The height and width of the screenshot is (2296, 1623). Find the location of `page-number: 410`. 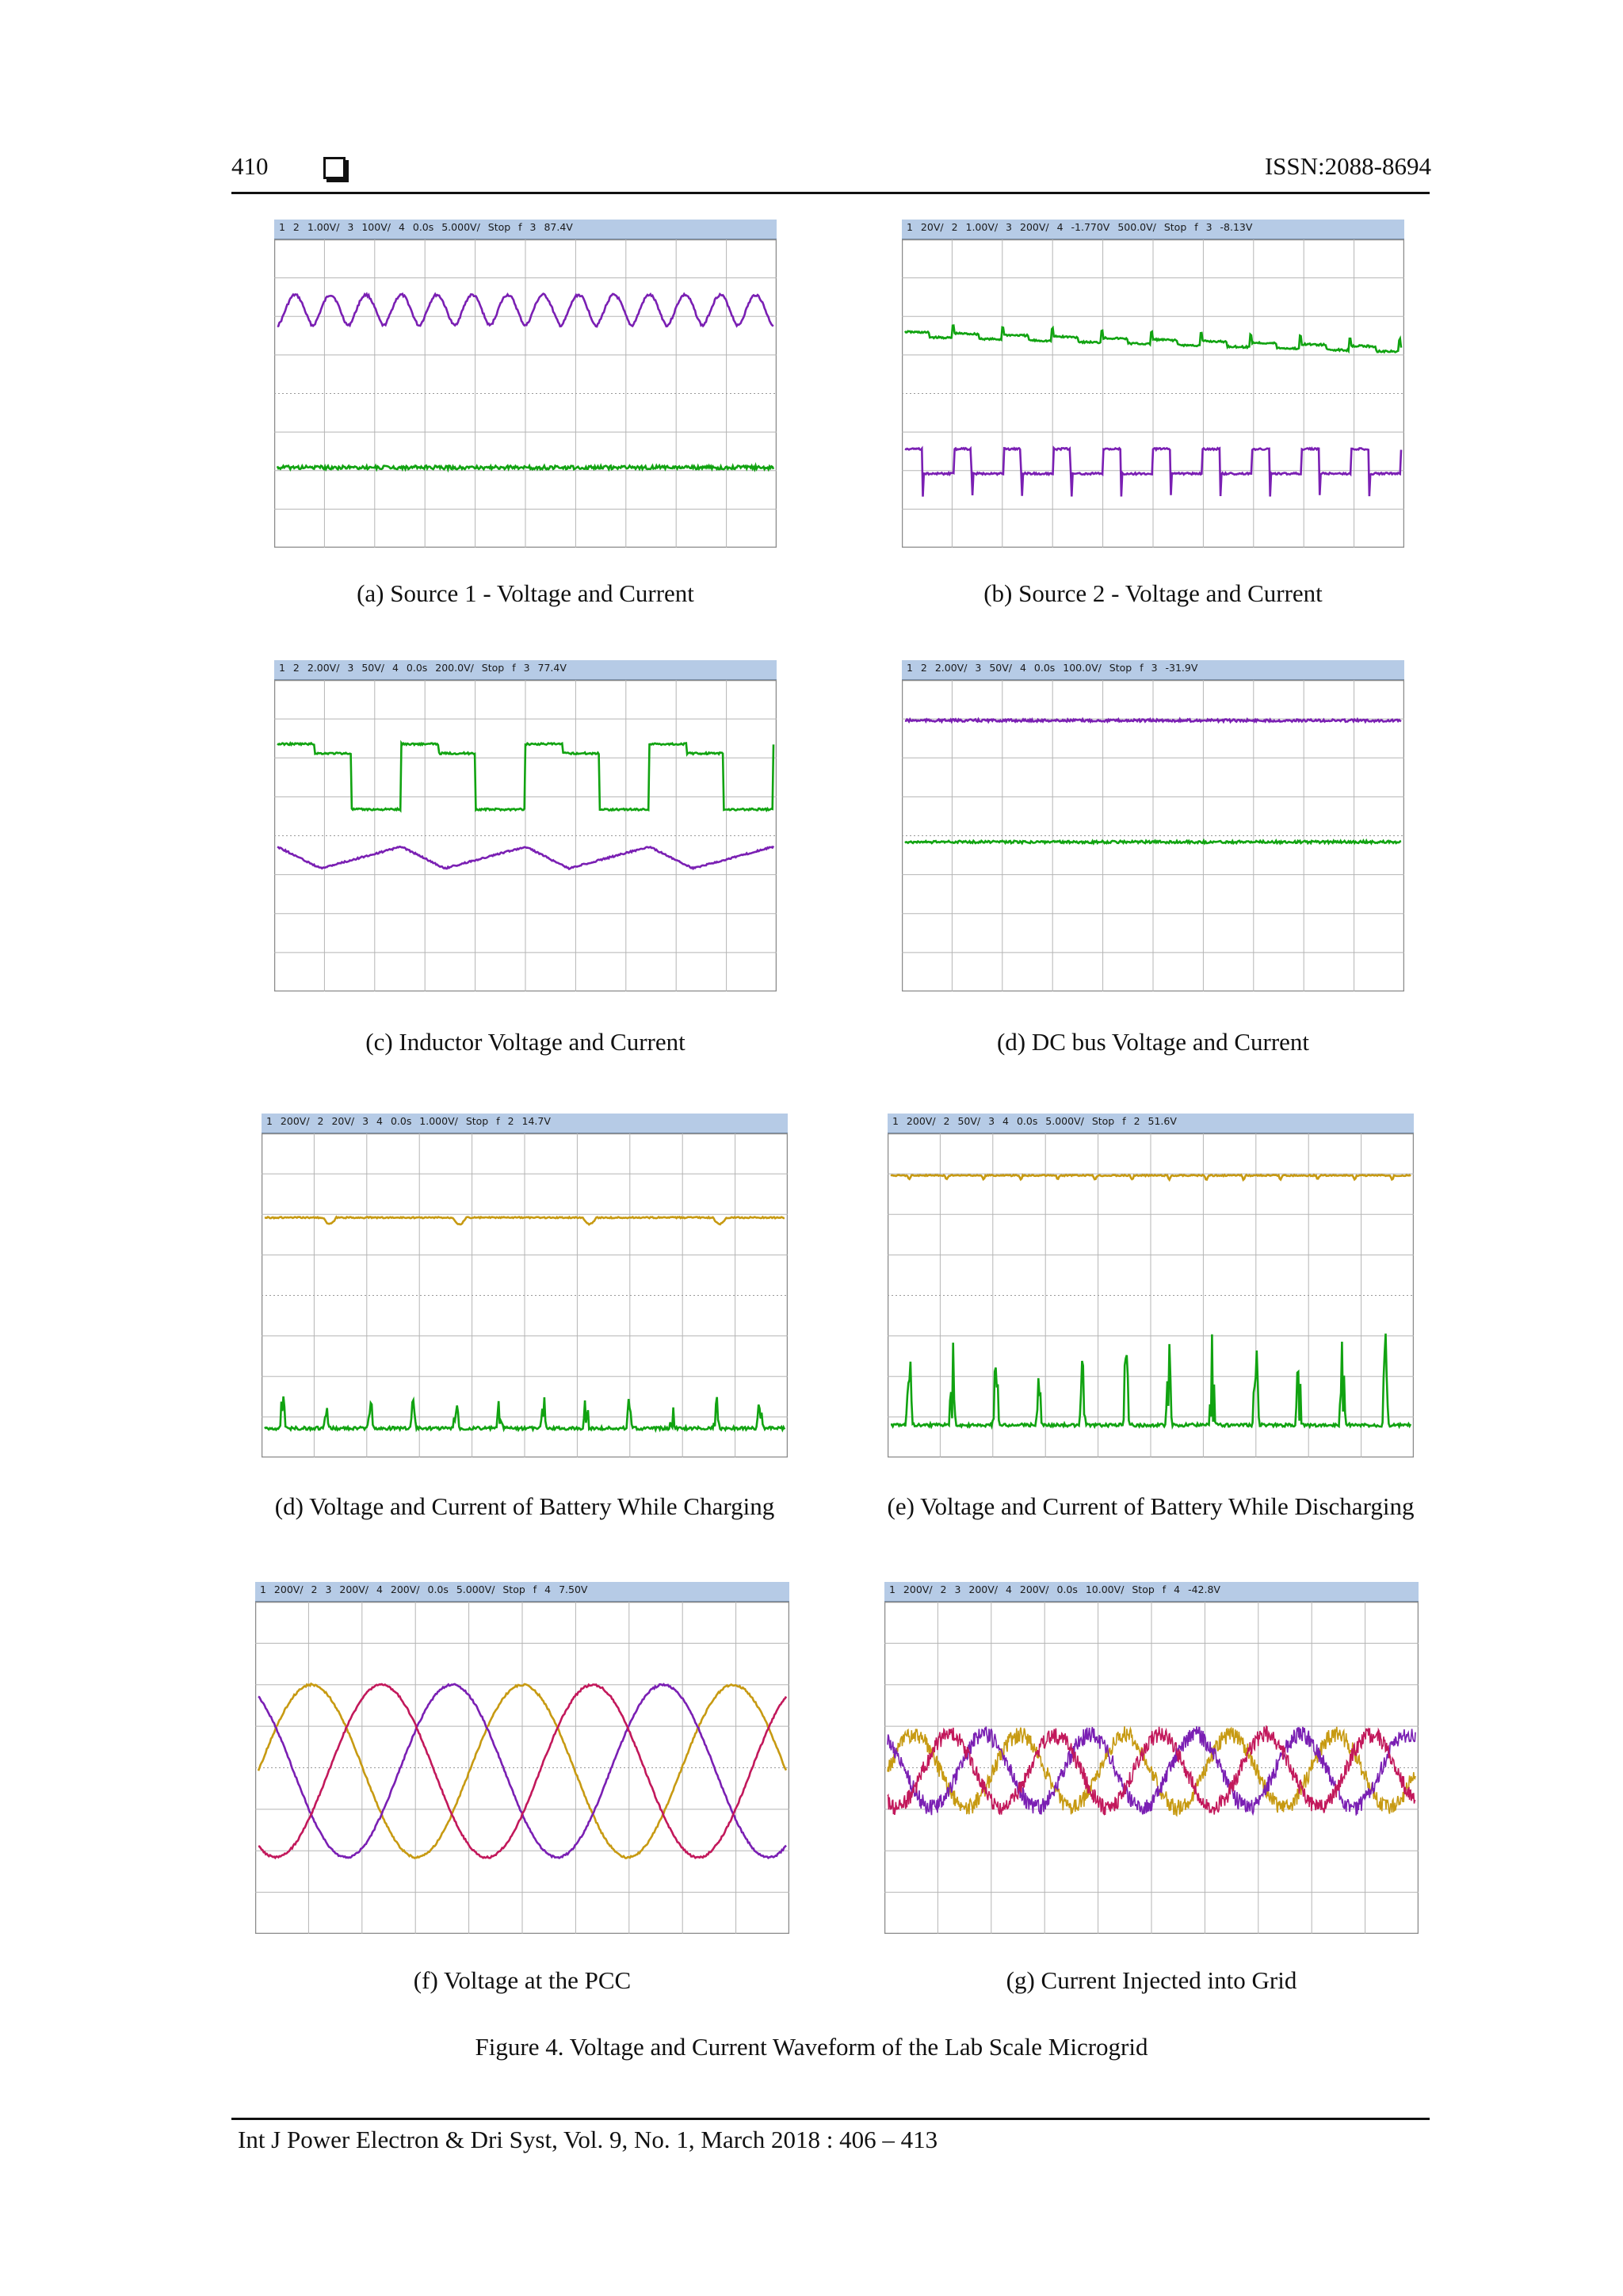

page-number: 410 is located at coordinates (250, 166).